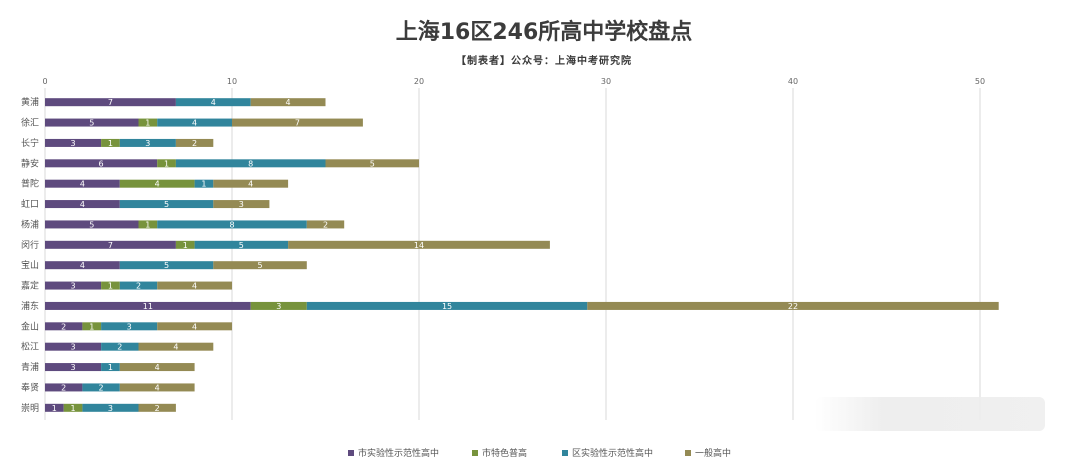  I want to click on x-tick-label: 30, so click(606, 81).